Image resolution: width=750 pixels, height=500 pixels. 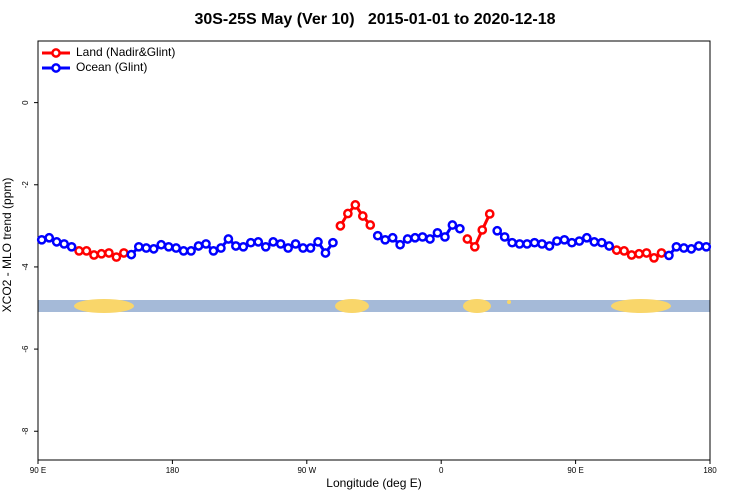 I want to click on ocean-strip, so click(x=374, y=306).